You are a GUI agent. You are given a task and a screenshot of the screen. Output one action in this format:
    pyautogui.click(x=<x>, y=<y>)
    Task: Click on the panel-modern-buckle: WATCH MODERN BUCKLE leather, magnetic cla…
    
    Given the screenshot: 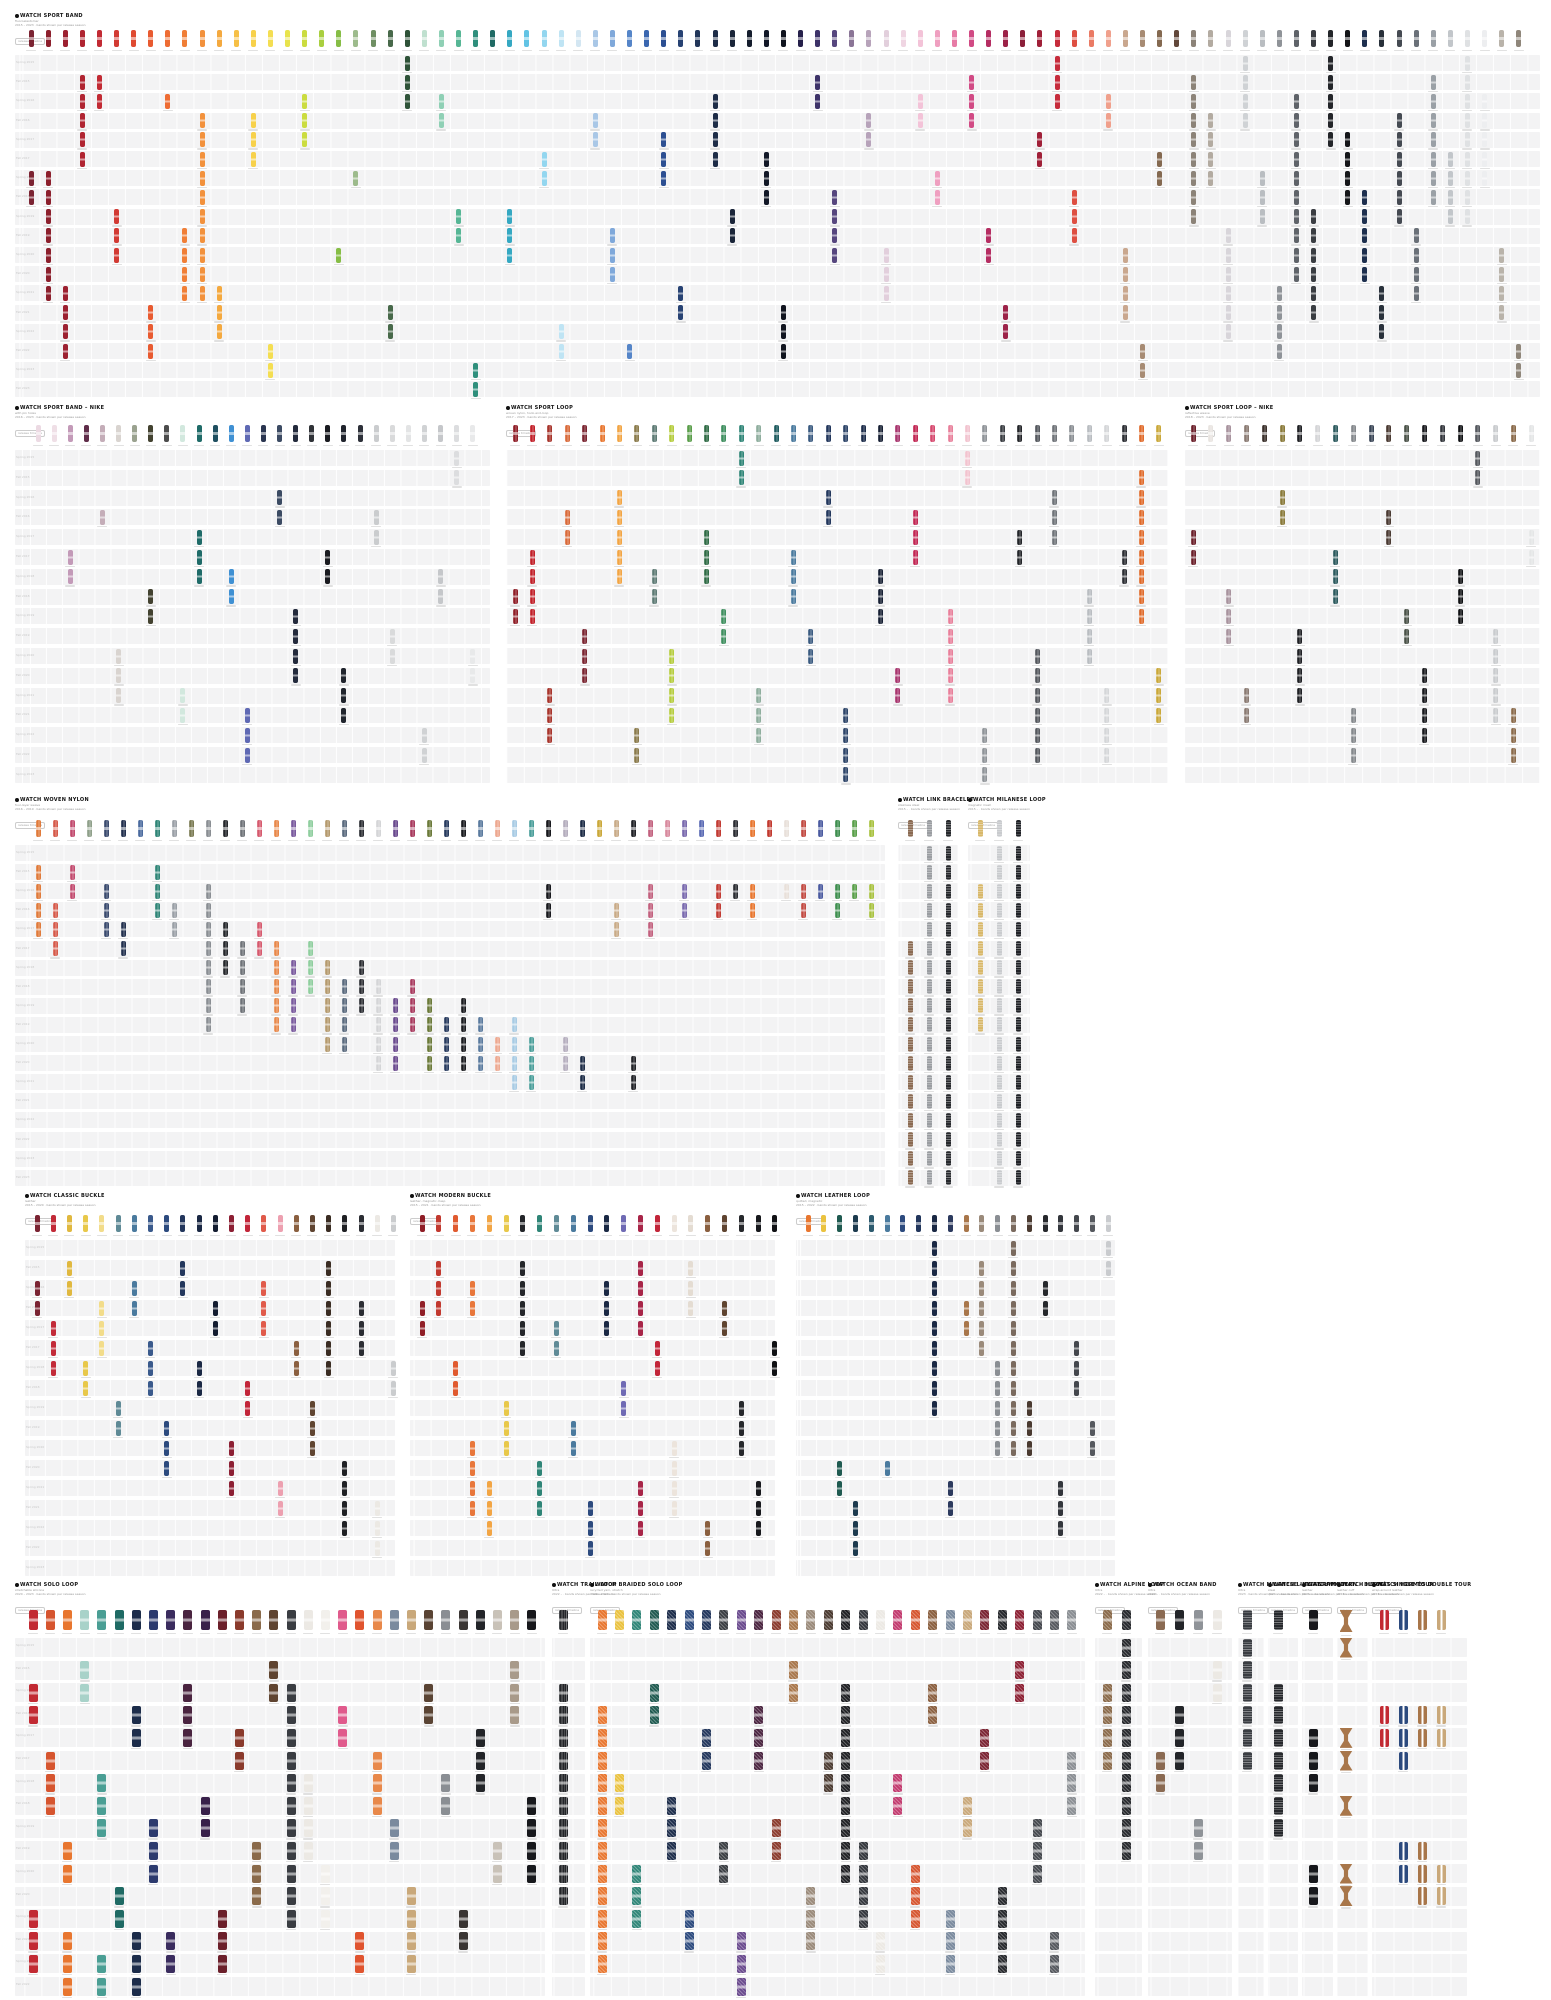 What is the action you would take?
    pyautogui.click(x=595, y=1386)
    